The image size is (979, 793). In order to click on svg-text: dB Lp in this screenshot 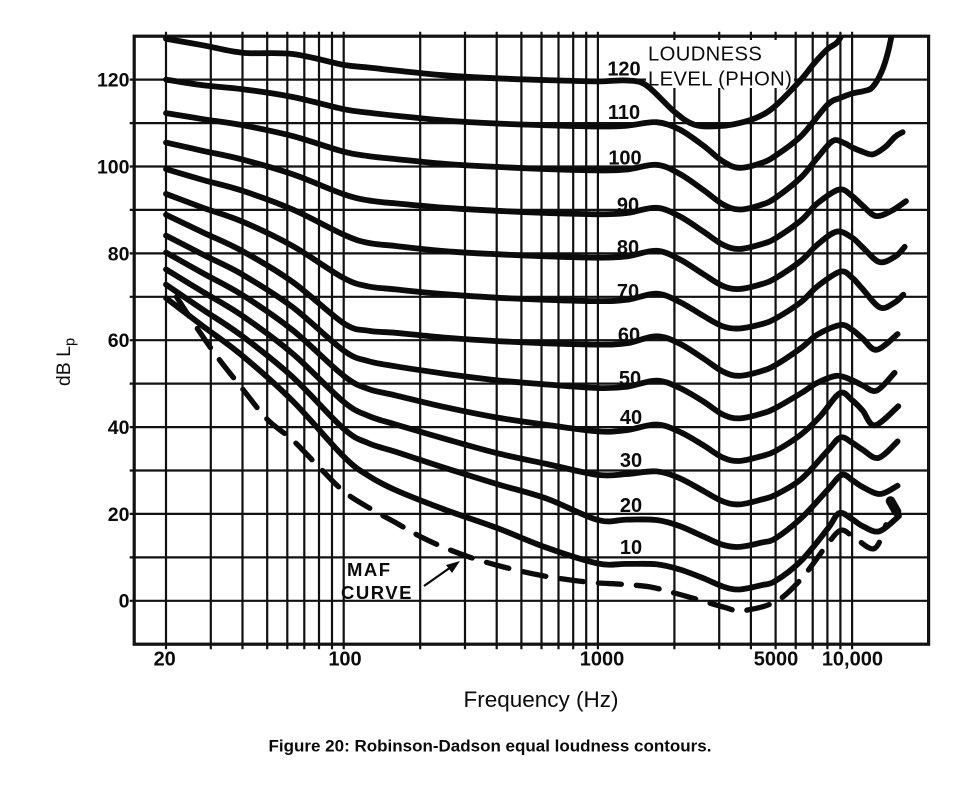, I will do `click(66, 362)`.